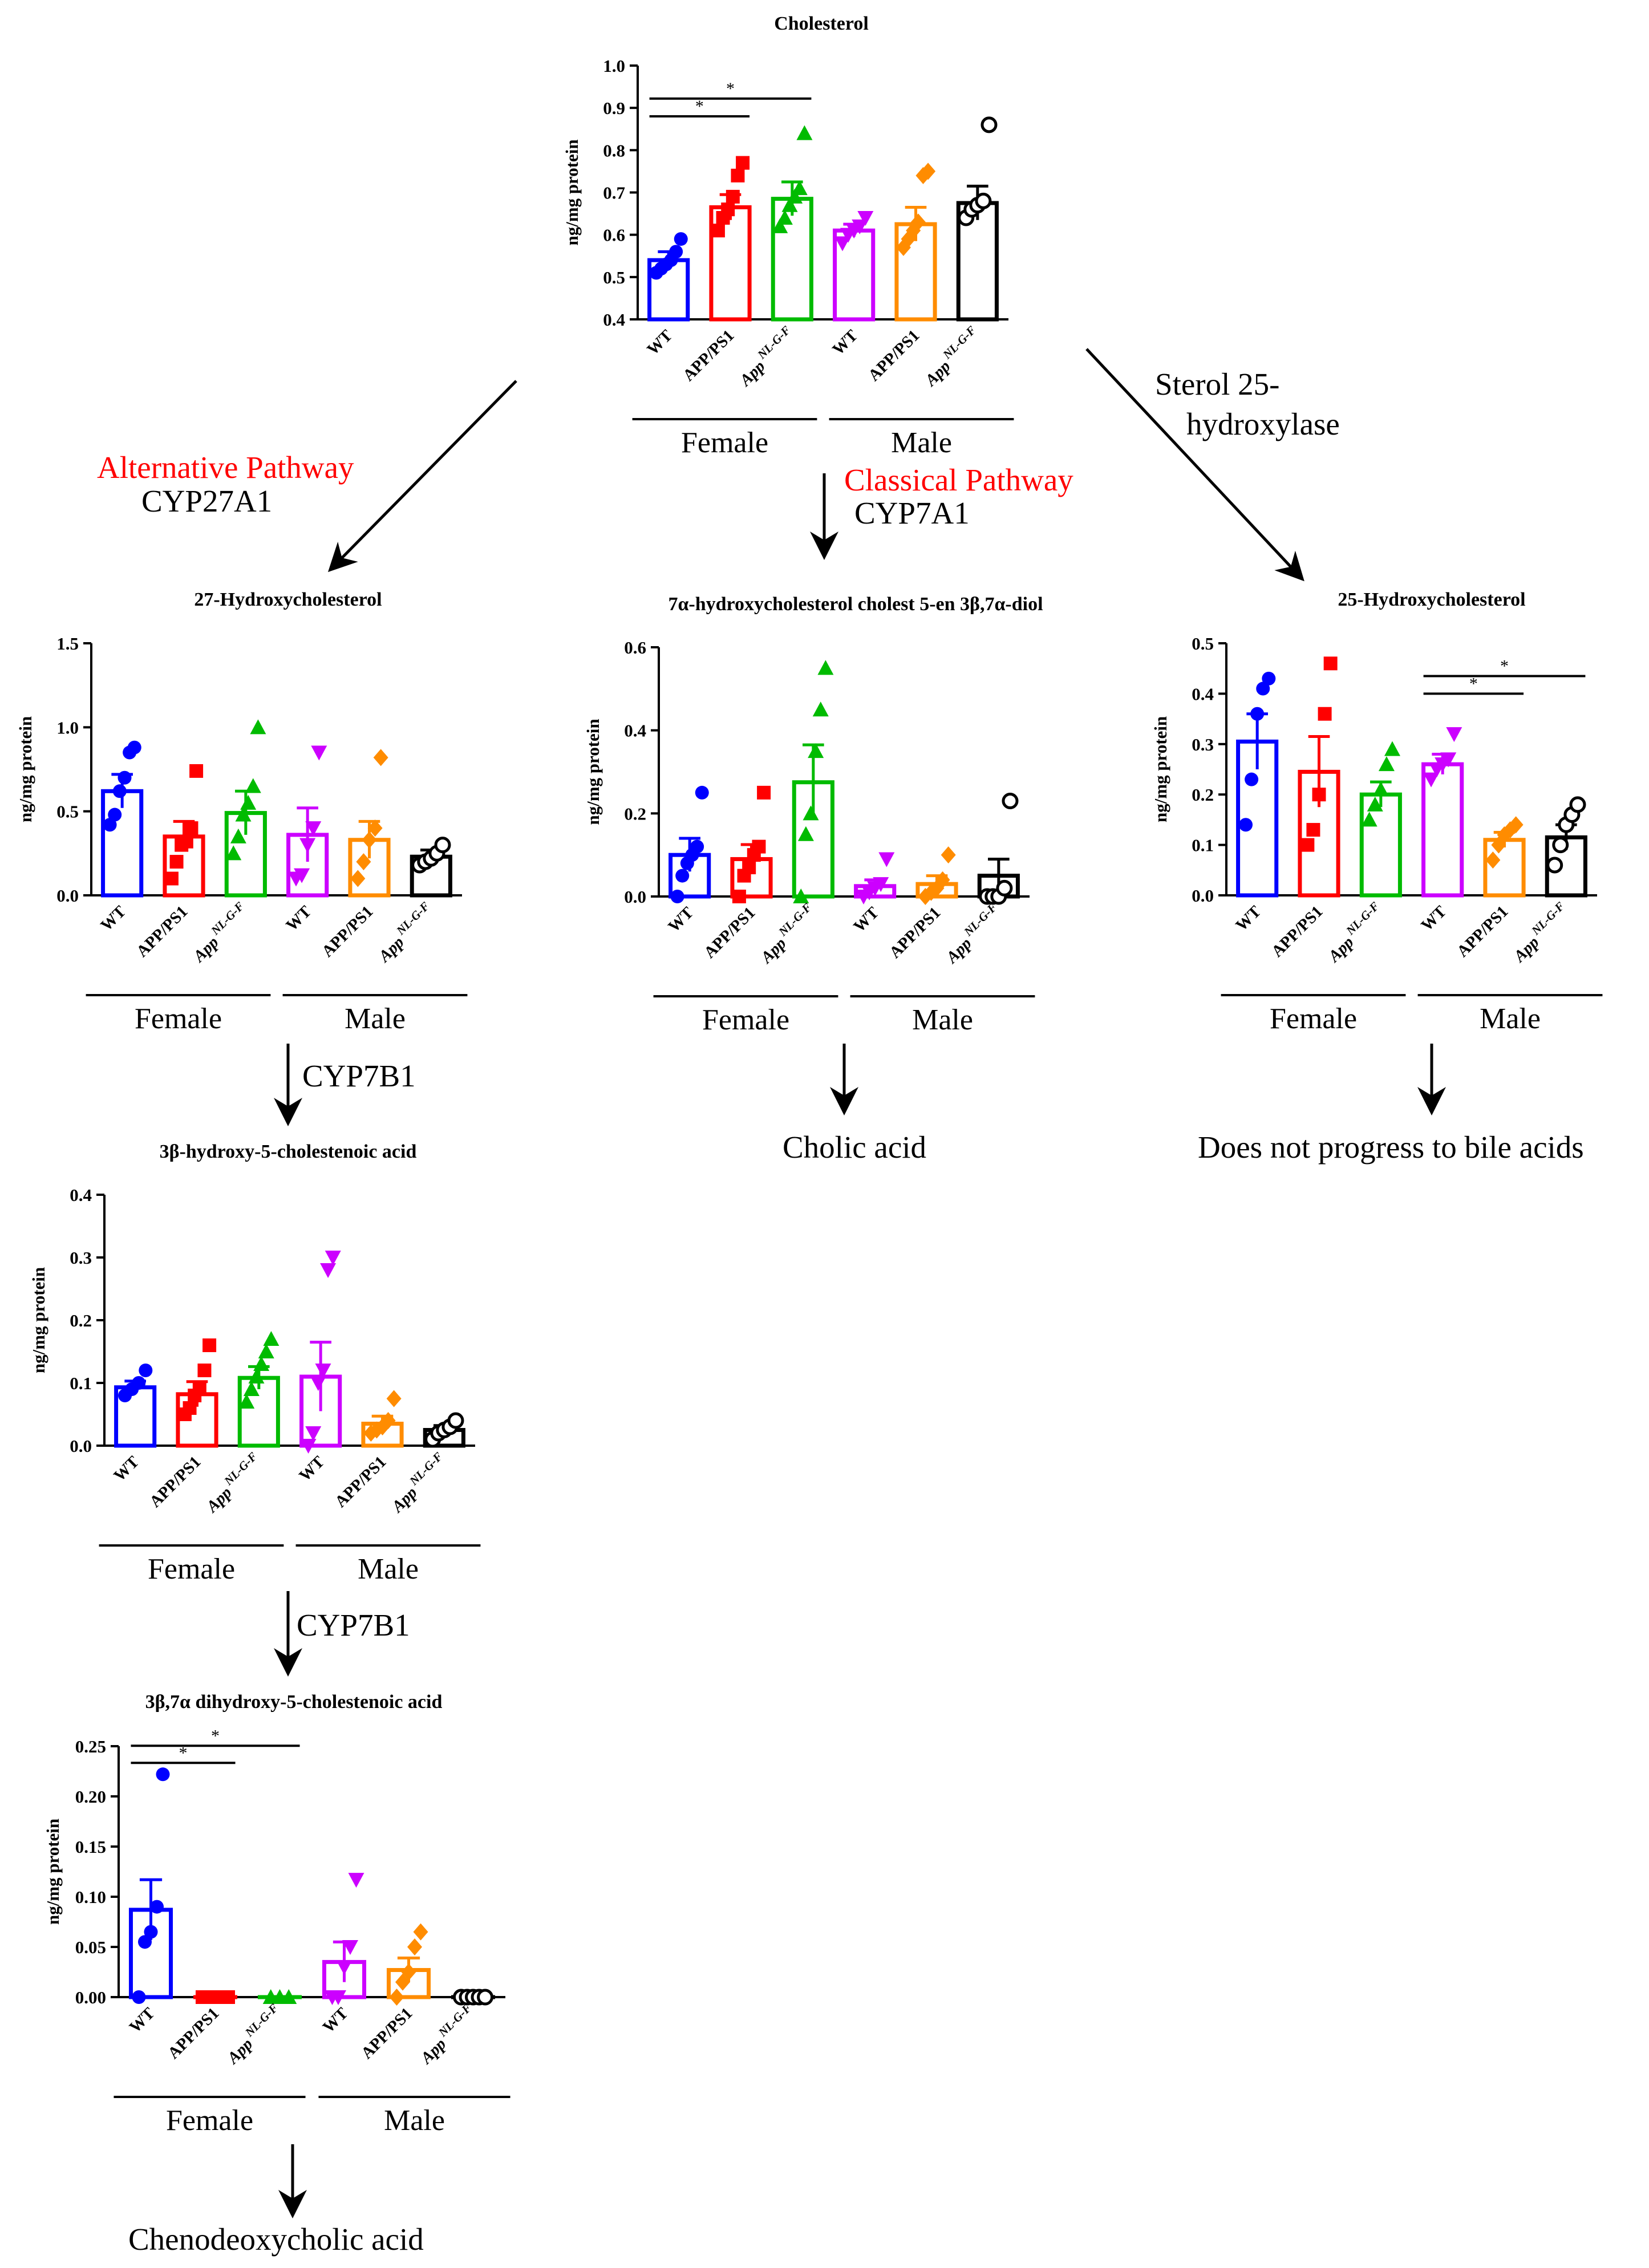 The width and height of the screenshot is (1649, 2268). Describe the element at coordinates (1391, 1148) in the screenshot. I see `no-progress-label: Does not progress to bile acids` at that location.